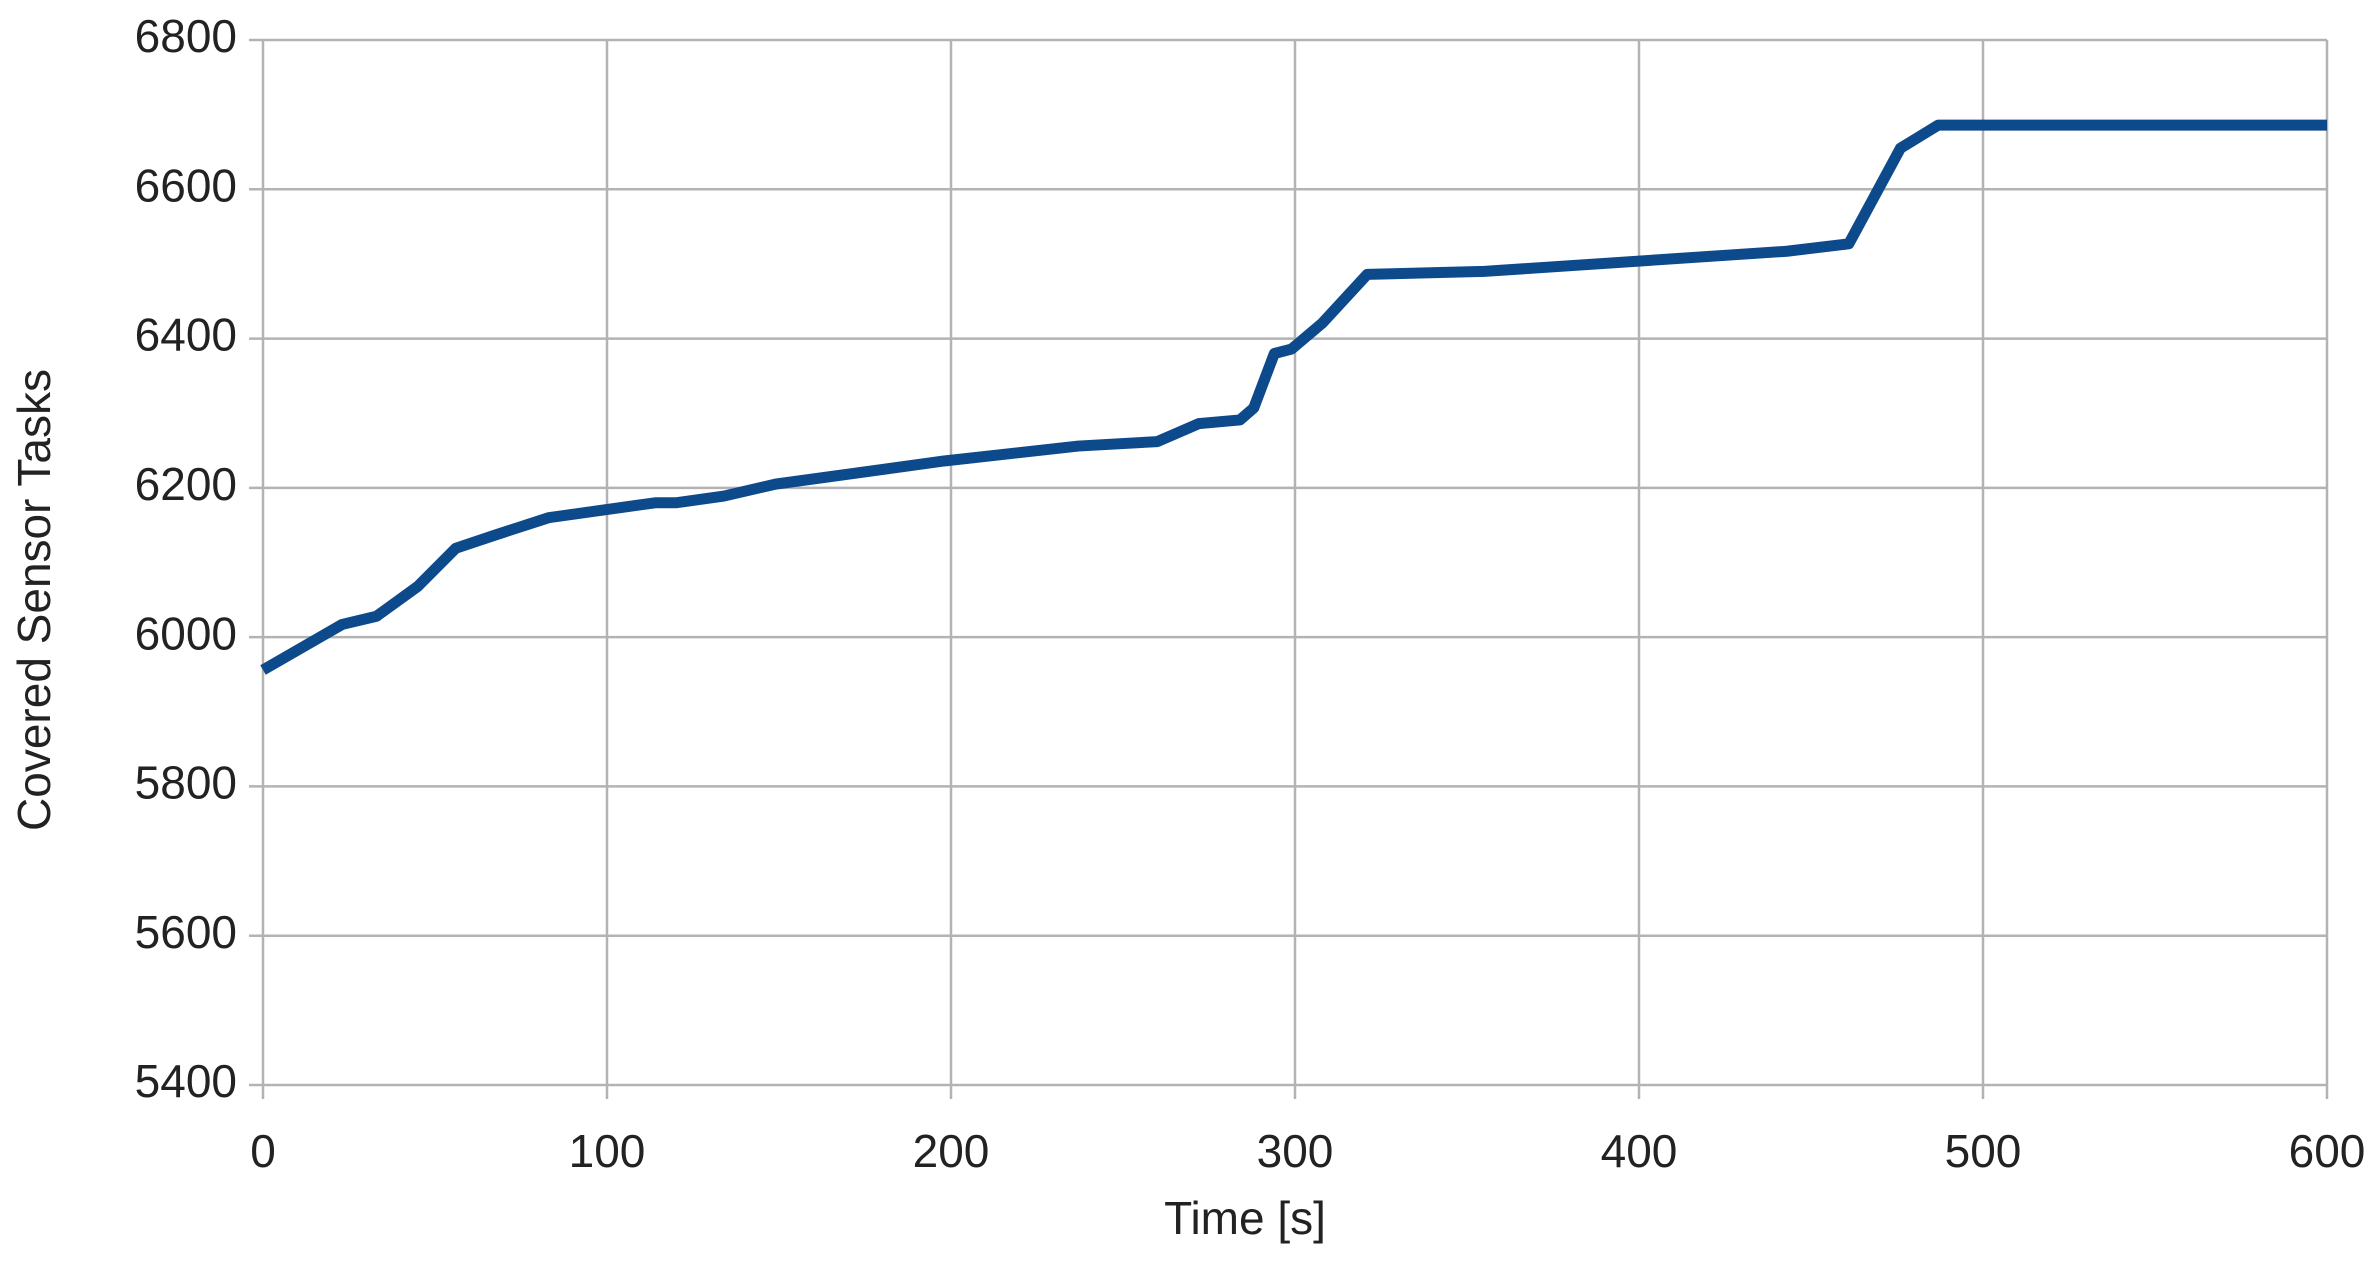 The height and width of the screenshot is (1265, 2373). Describe the element at coordinates (186, 484) in the screenshot. I see `y-tick-label: 6200` at that location.